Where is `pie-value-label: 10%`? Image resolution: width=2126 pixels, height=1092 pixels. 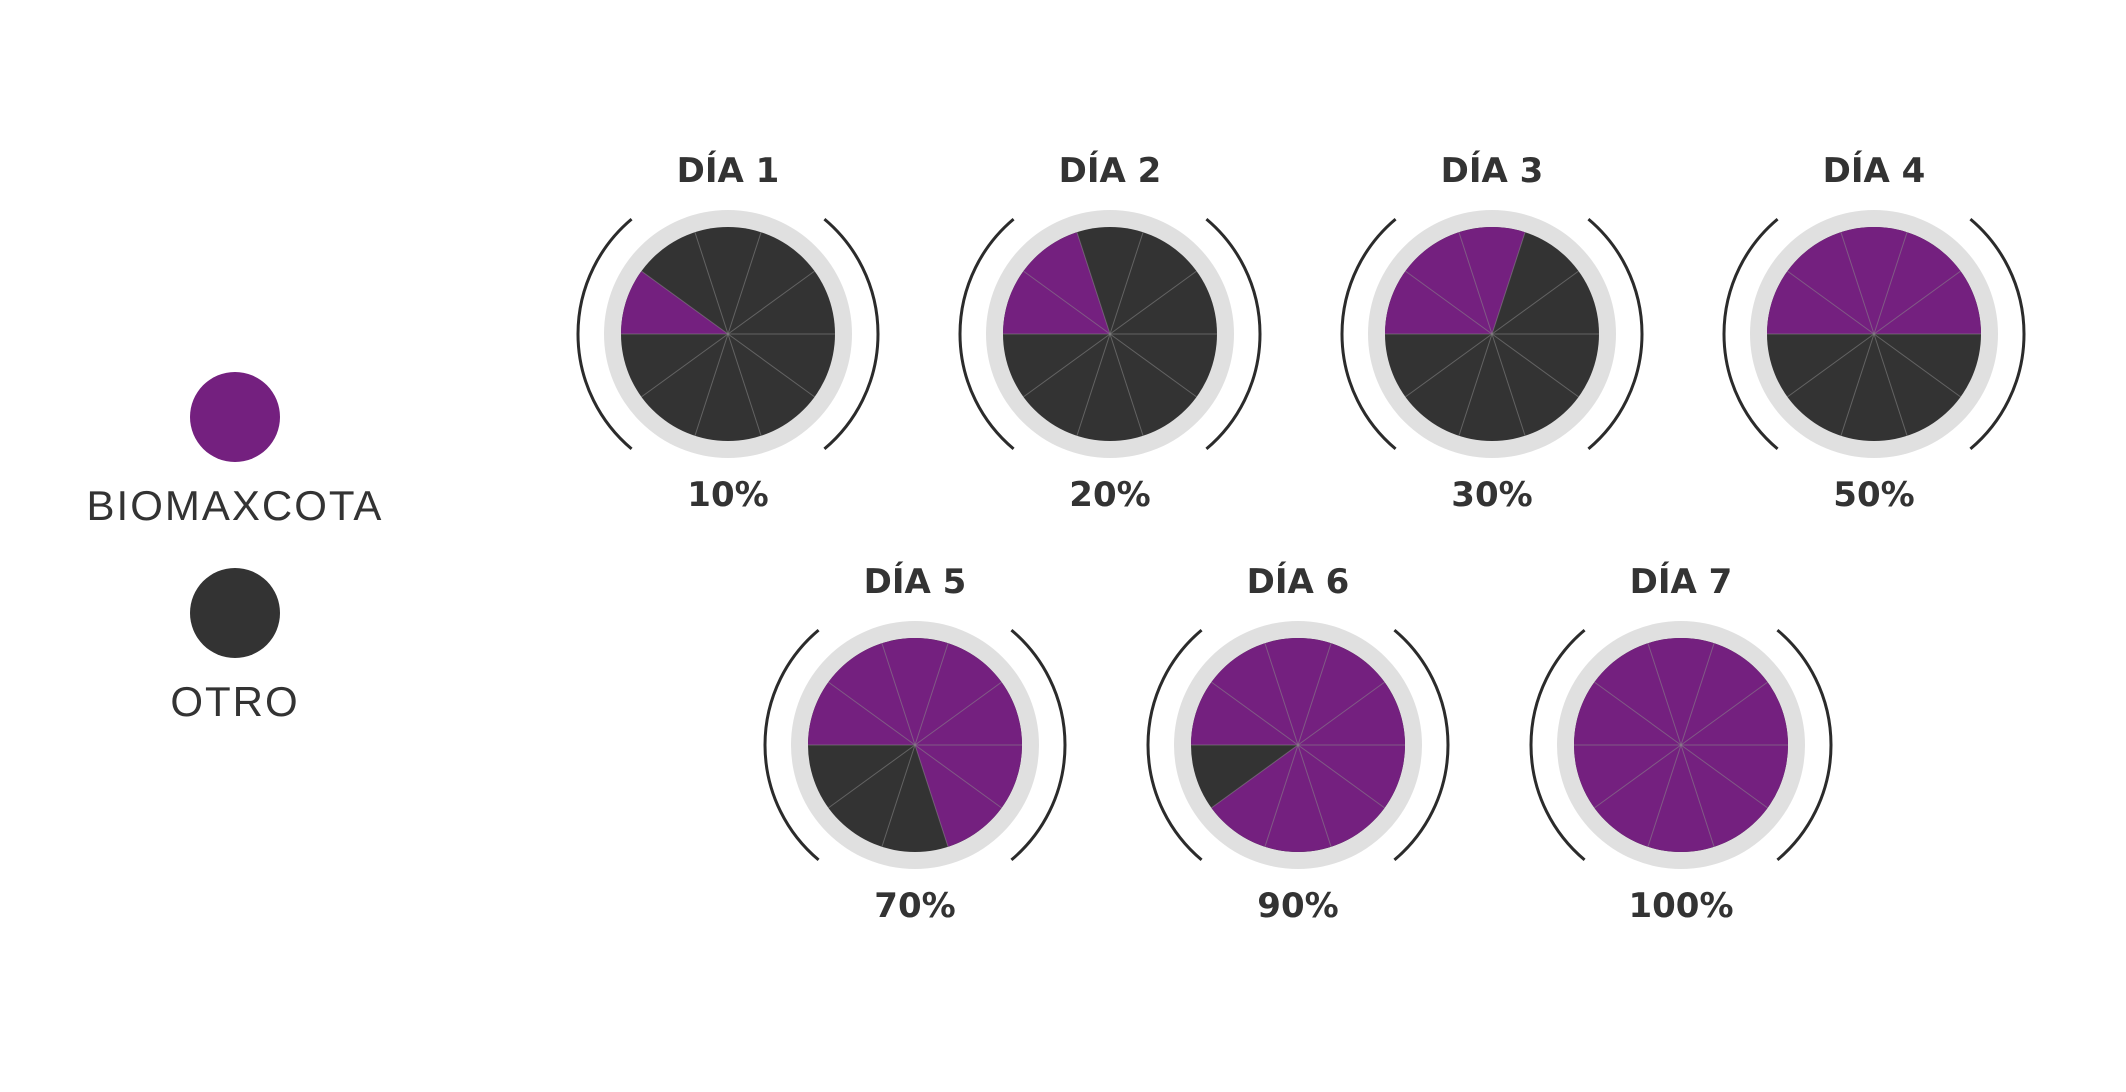
pie-value-label: 10% is located at coordinates (727, 495).